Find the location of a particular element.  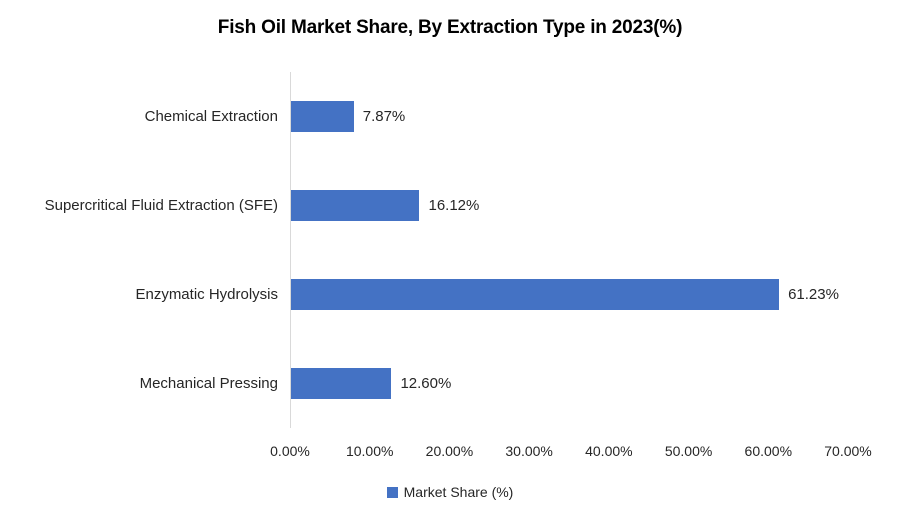

value-label-mechanical-pressing: 12.60% is located at coordinates (426, 383).